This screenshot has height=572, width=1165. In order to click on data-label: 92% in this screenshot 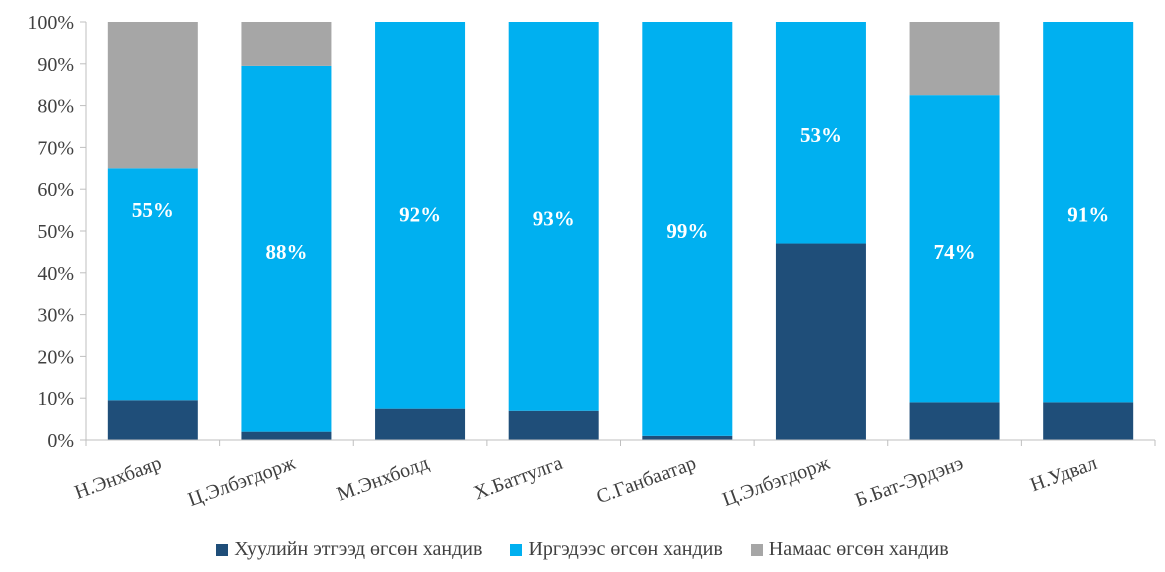, I will do `click(420, 214)`.